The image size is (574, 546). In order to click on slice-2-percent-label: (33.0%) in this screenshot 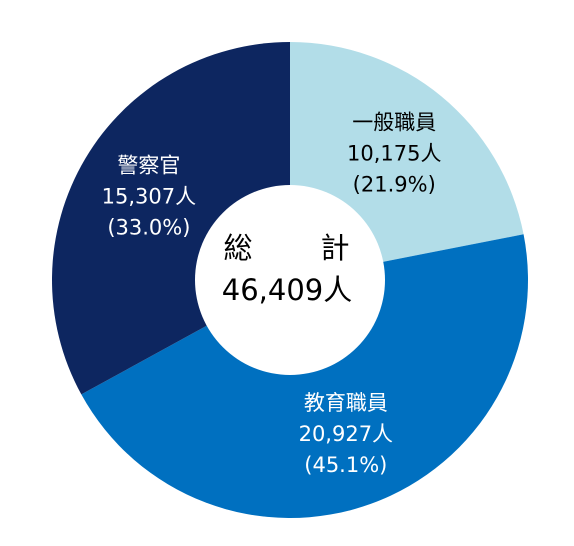, I will do `click(148, 227)`.